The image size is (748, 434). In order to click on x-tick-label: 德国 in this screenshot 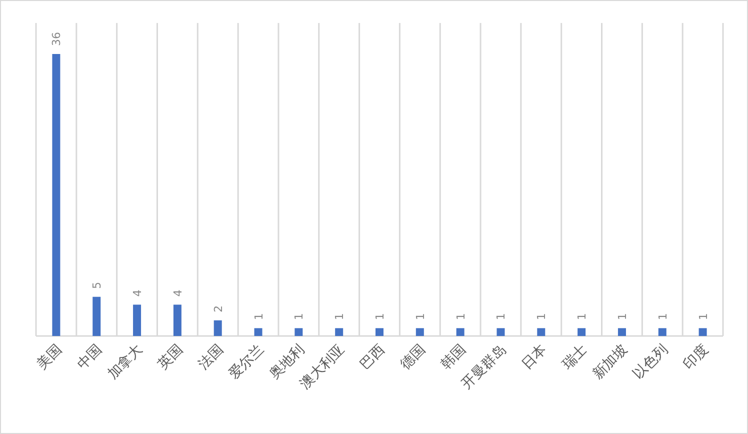, I will do `click(413, 357)`.